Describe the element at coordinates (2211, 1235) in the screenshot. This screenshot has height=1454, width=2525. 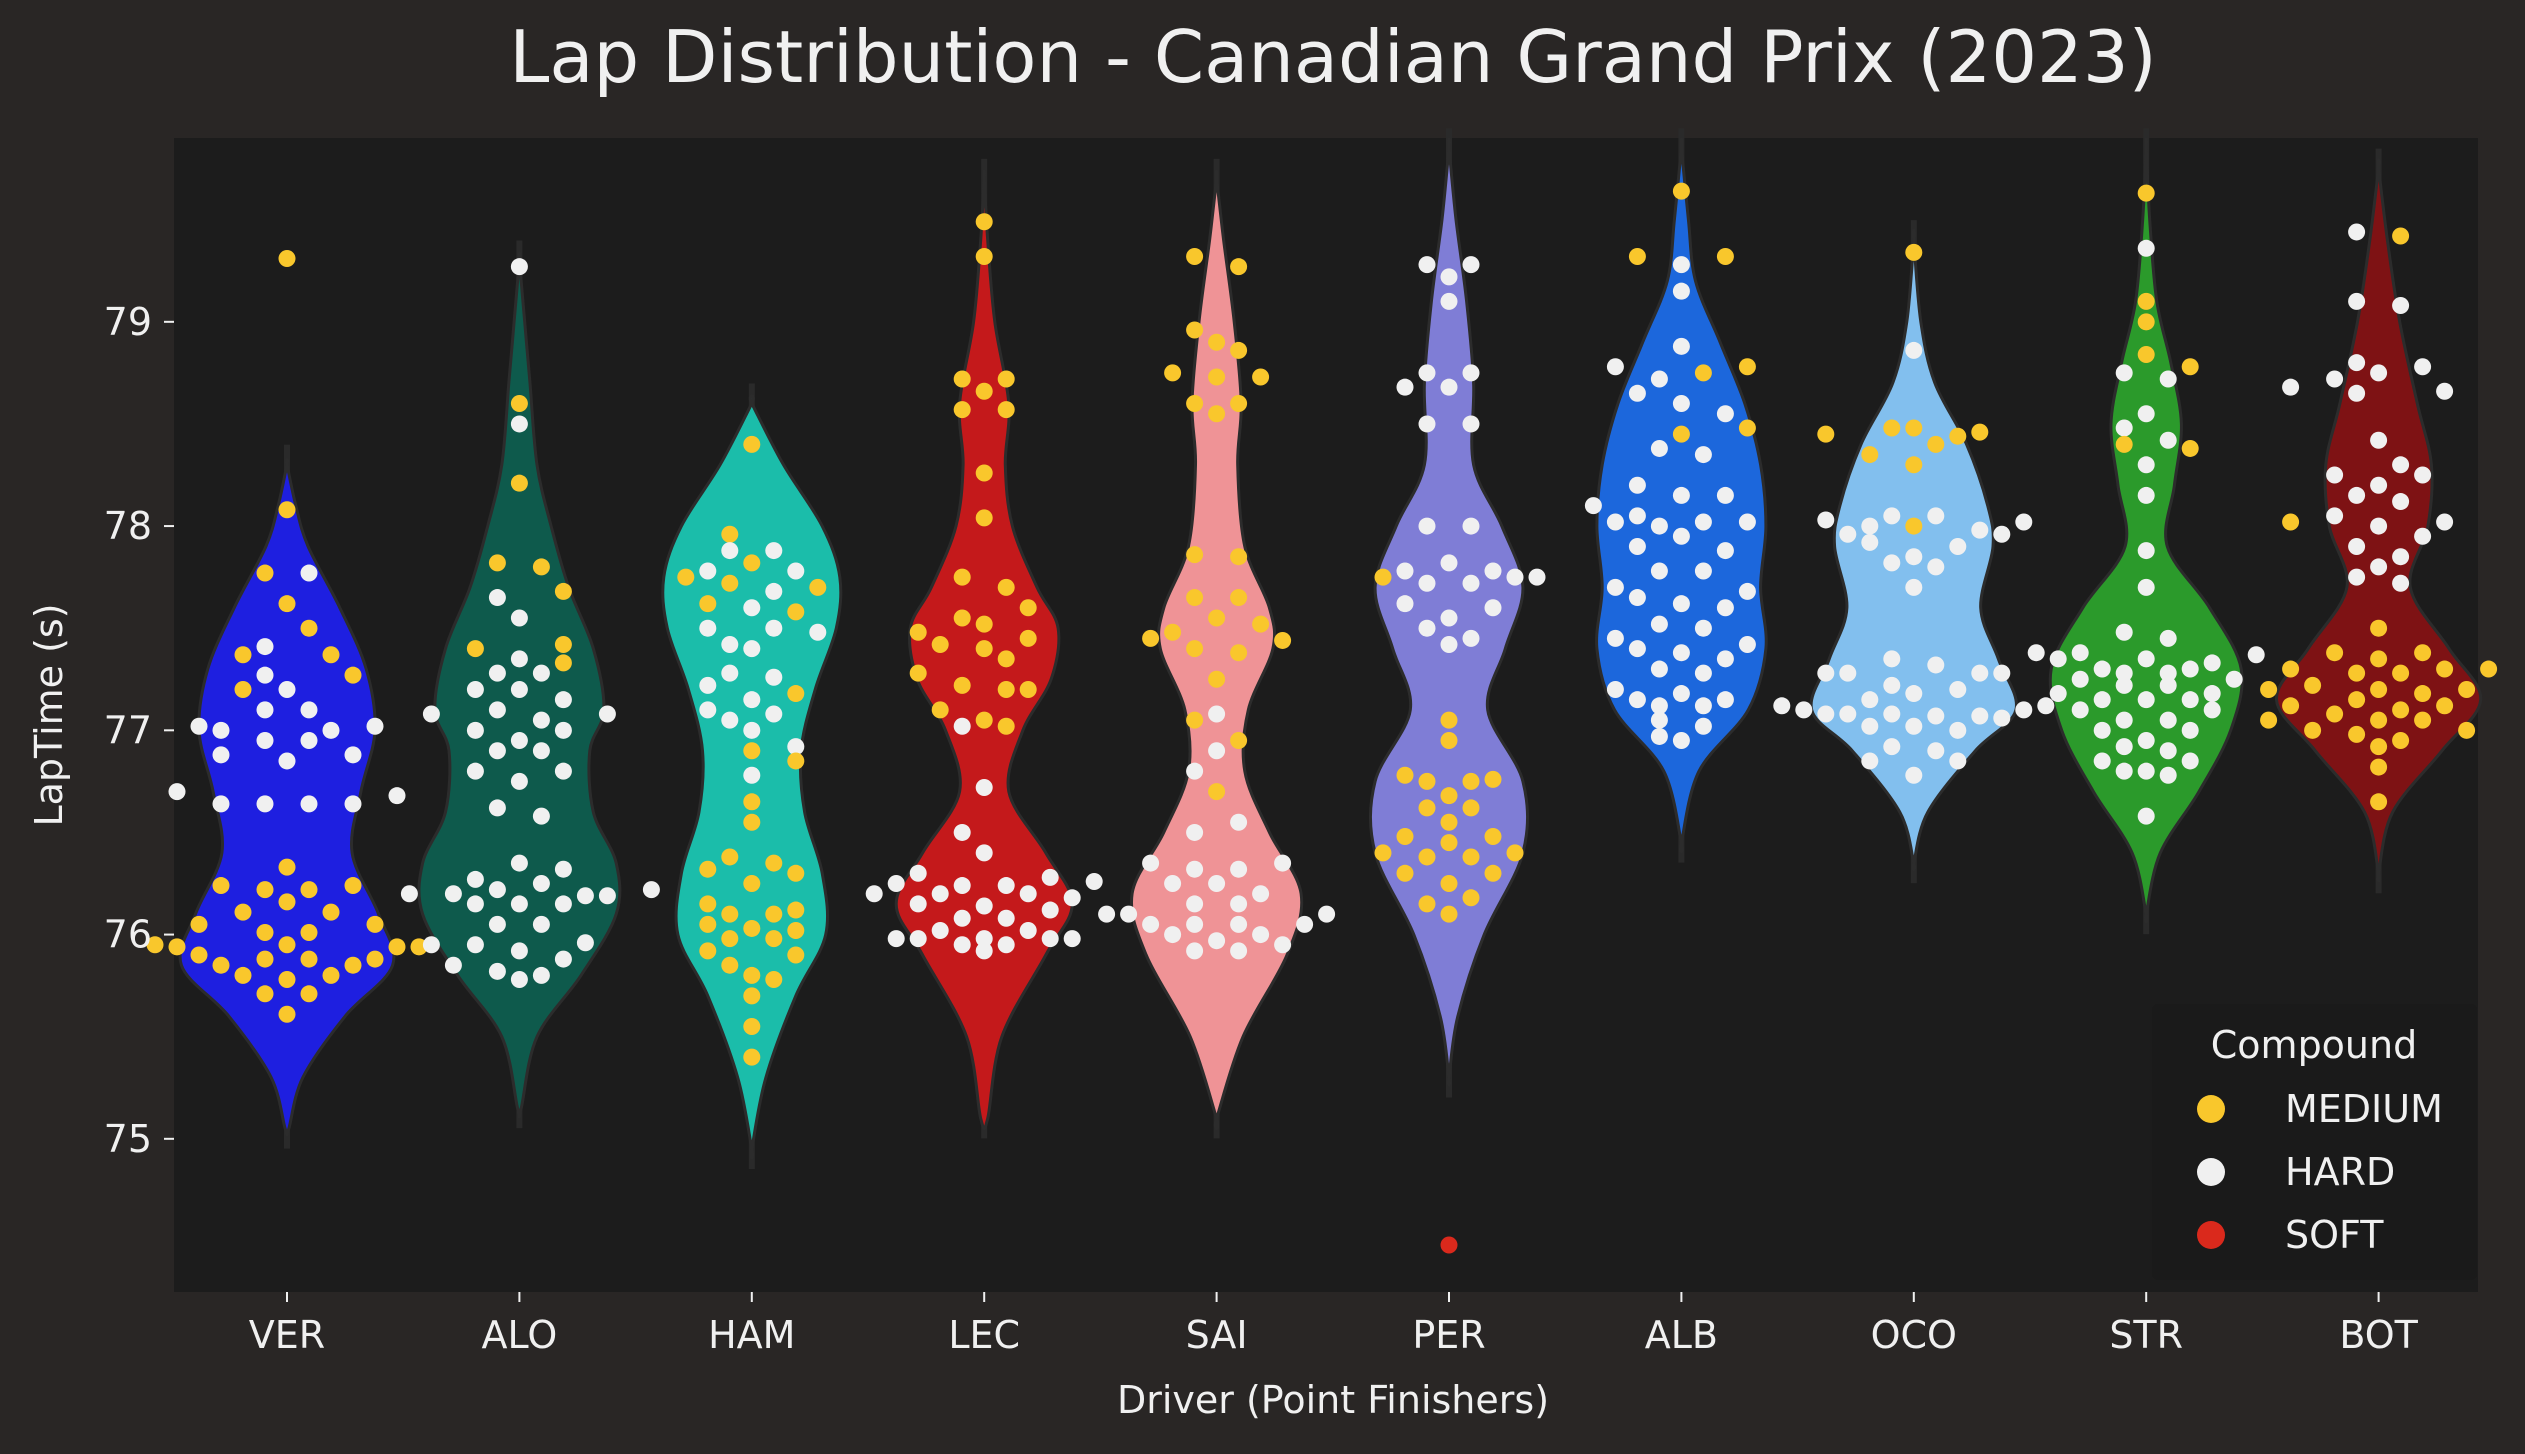
I see `legend-marker-soft` at that location.